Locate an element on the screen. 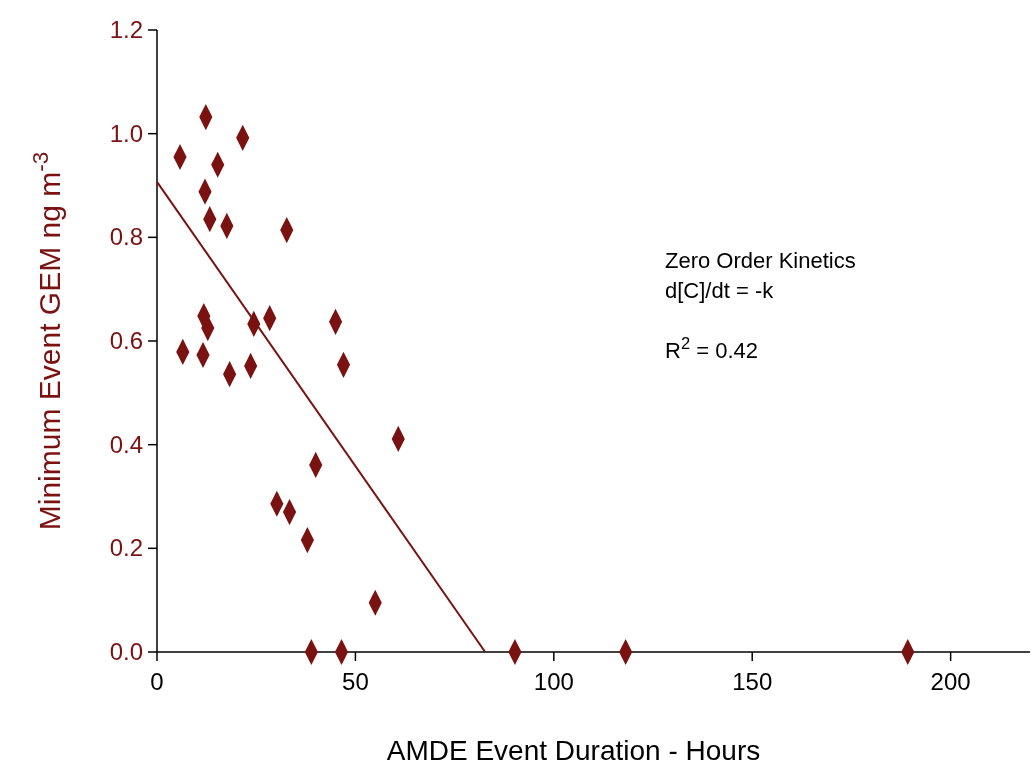 This screenshot has height=775, width=1033. y-tick-label: 1.0 is located at coordinates (126, 133).